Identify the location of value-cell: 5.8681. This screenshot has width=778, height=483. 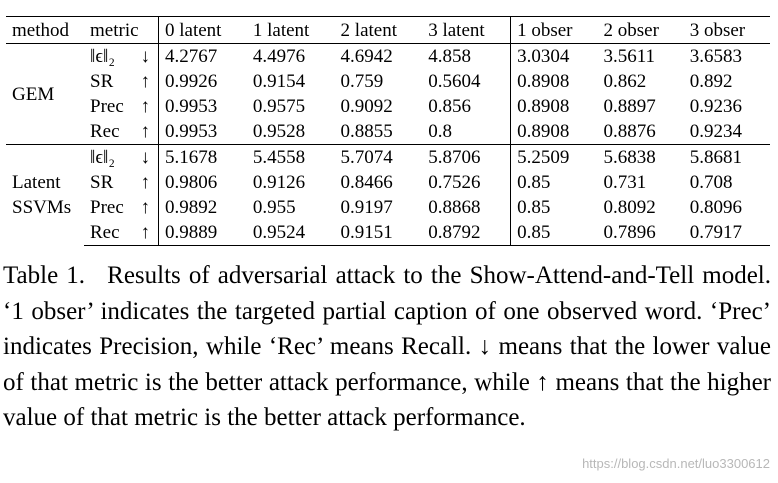
(726, 157).